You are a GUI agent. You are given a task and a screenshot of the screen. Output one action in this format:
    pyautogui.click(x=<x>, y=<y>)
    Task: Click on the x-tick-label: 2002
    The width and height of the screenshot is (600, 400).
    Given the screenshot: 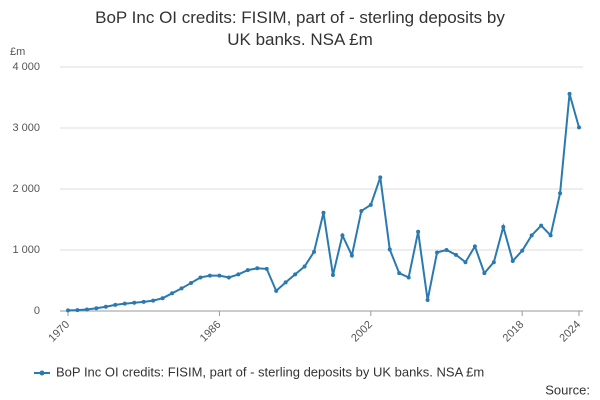 What is the action you would take?
    pyautogui.click(x=362, y=332)
    